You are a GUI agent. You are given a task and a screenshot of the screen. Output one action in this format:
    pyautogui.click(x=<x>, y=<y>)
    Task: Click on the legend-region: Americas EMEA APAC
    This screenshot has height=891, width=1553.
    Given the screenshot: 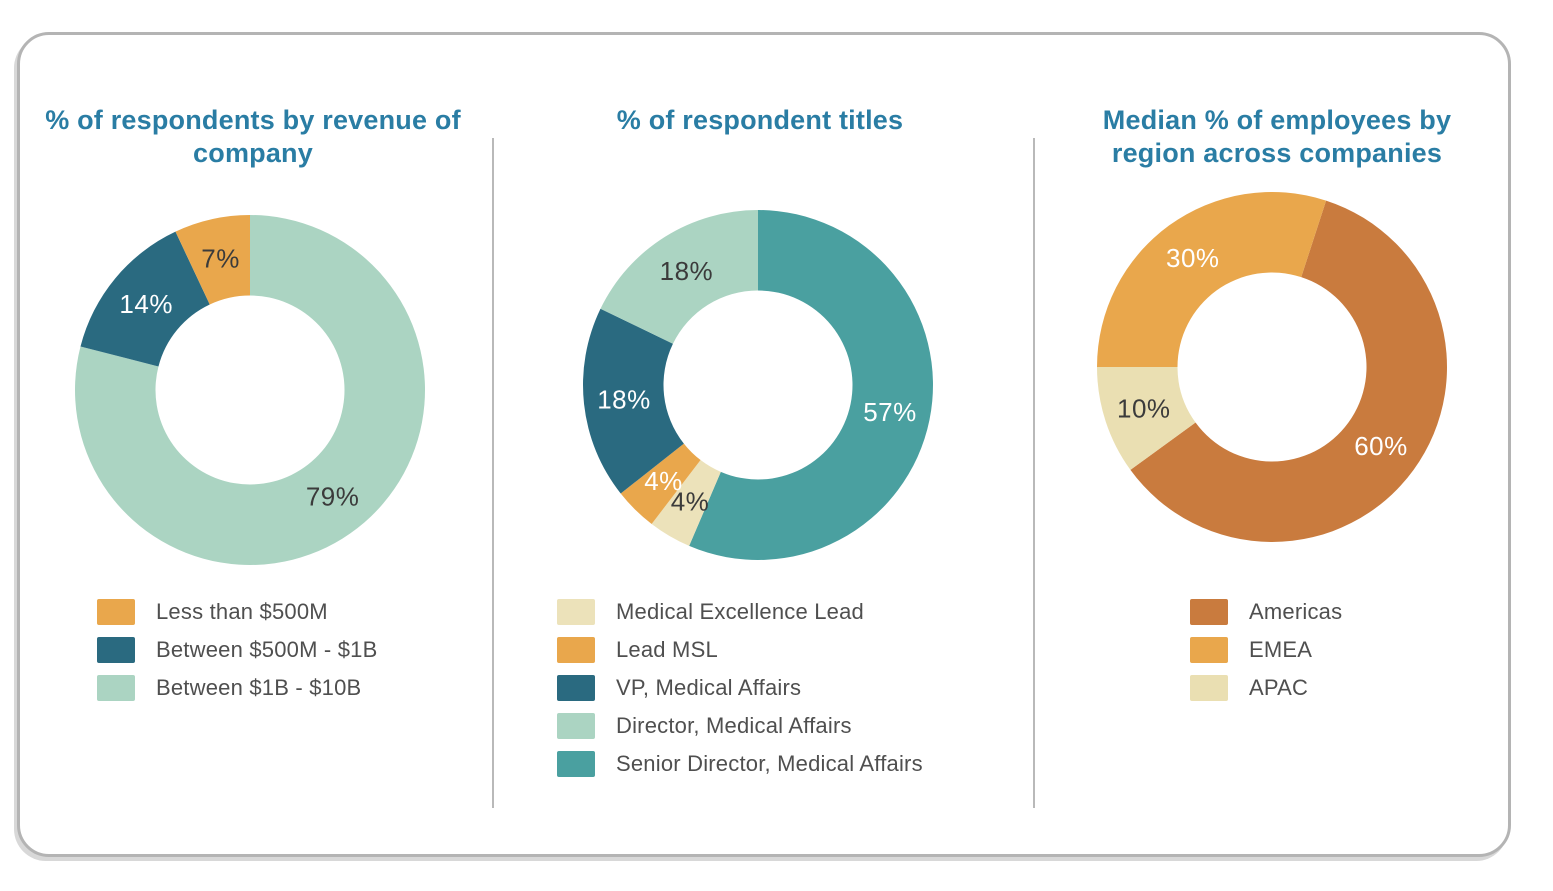 What is the action you would take?
    pyautogui.click(x=1266, y=656)
    